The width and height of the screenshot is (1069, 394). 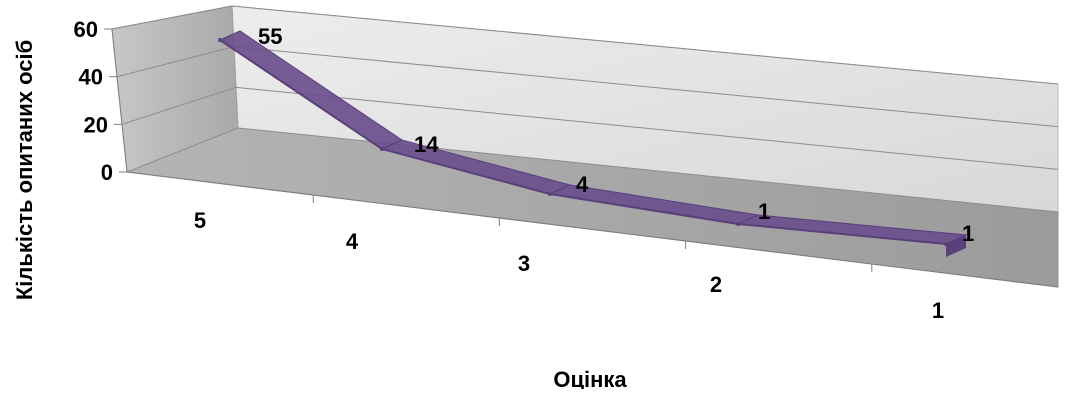 What do you see at coordinates (582, 184) in the screenshot?
I see `data-label: 4` at bounding box center [582, 184].